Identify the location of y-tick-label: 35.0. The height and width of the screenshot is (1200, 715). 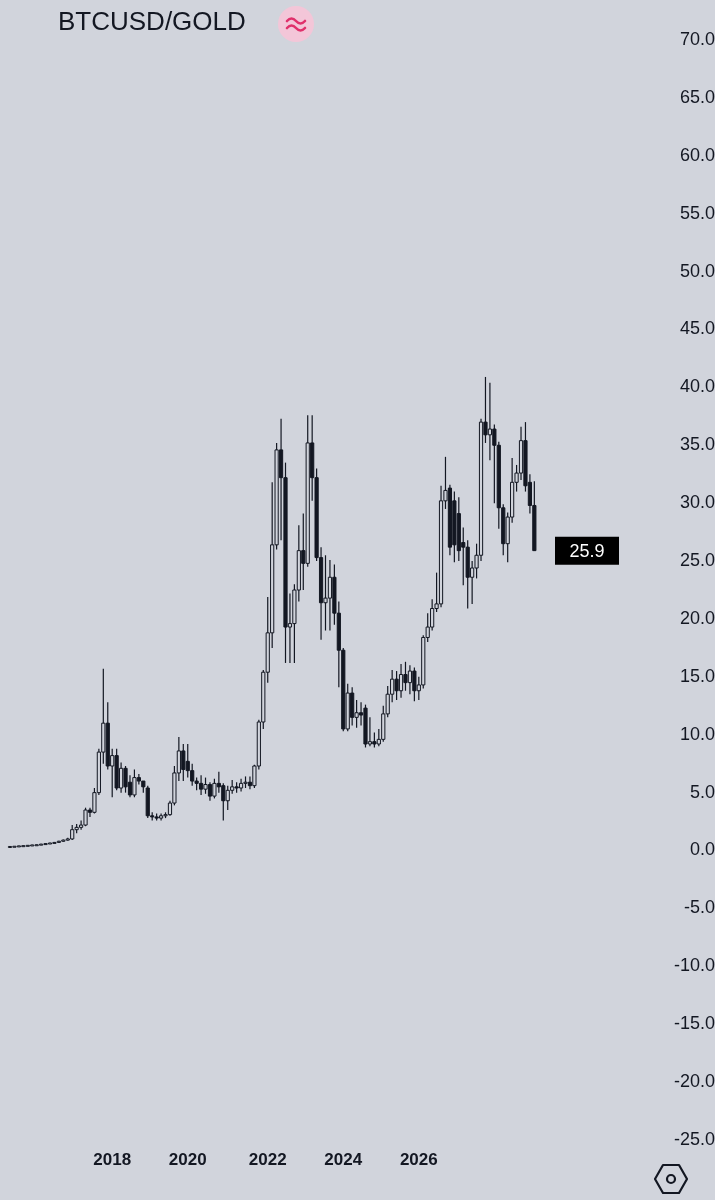
(697, 444).